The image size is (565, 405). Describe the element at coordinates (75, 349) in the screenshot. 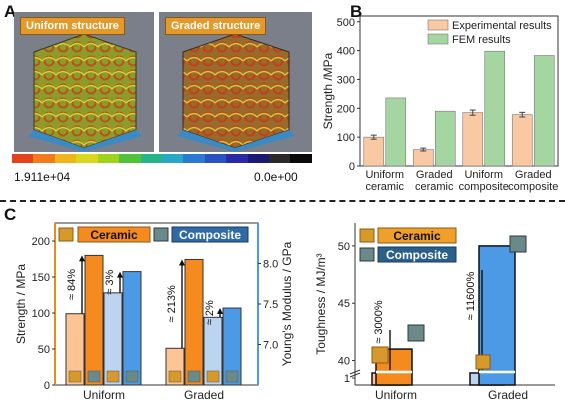

I see `bar-ceramic-strength` at that location.